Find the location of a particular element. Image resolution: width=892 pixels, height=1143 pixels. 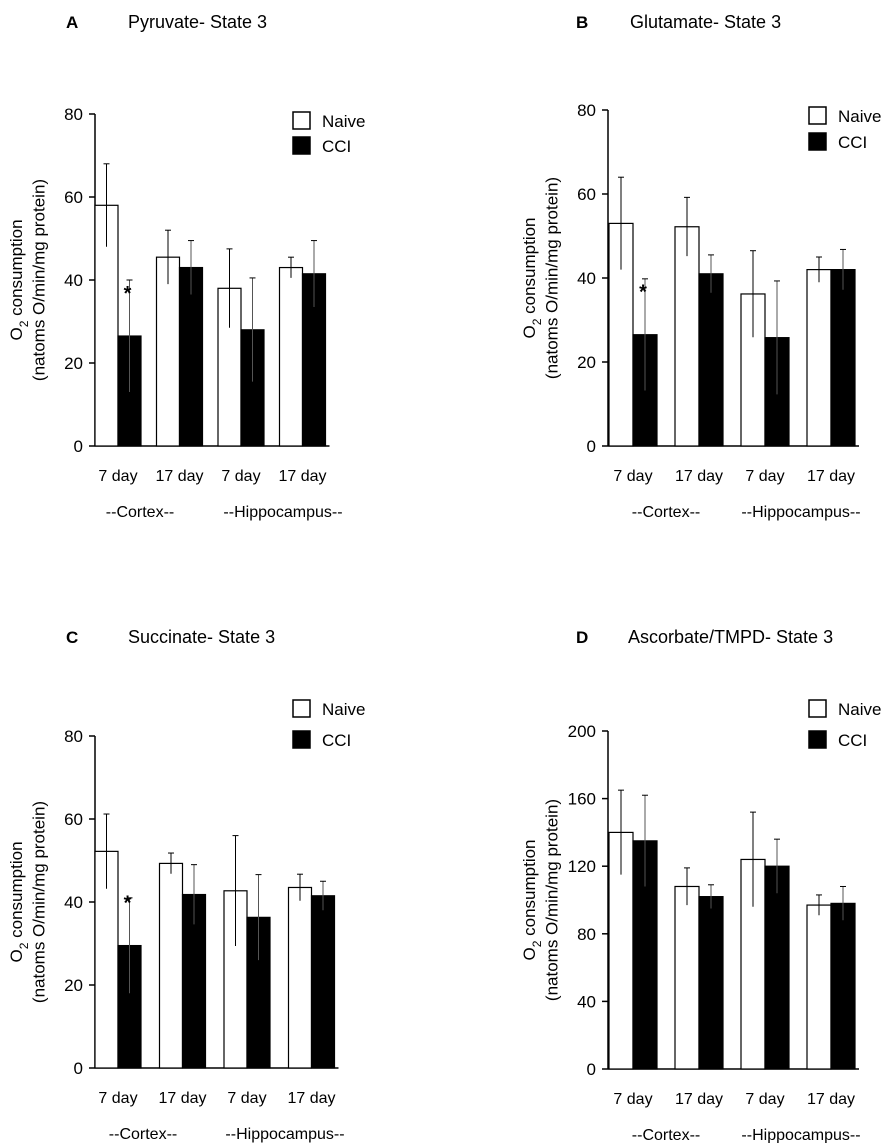

chart-title: Glutamate- State 3 is located at coordinates (705, 22).